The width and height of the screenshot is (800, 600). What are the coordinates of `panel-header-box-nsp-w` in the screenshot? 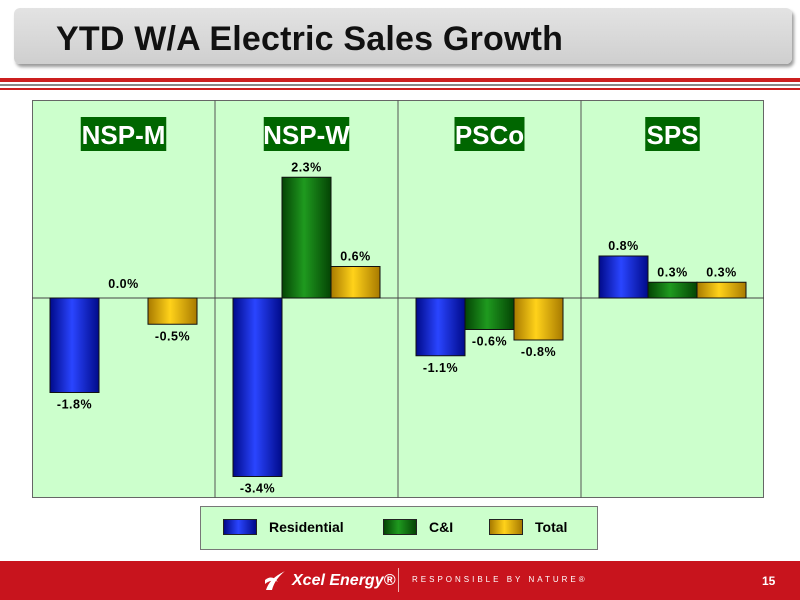 It's located at (306, 134).